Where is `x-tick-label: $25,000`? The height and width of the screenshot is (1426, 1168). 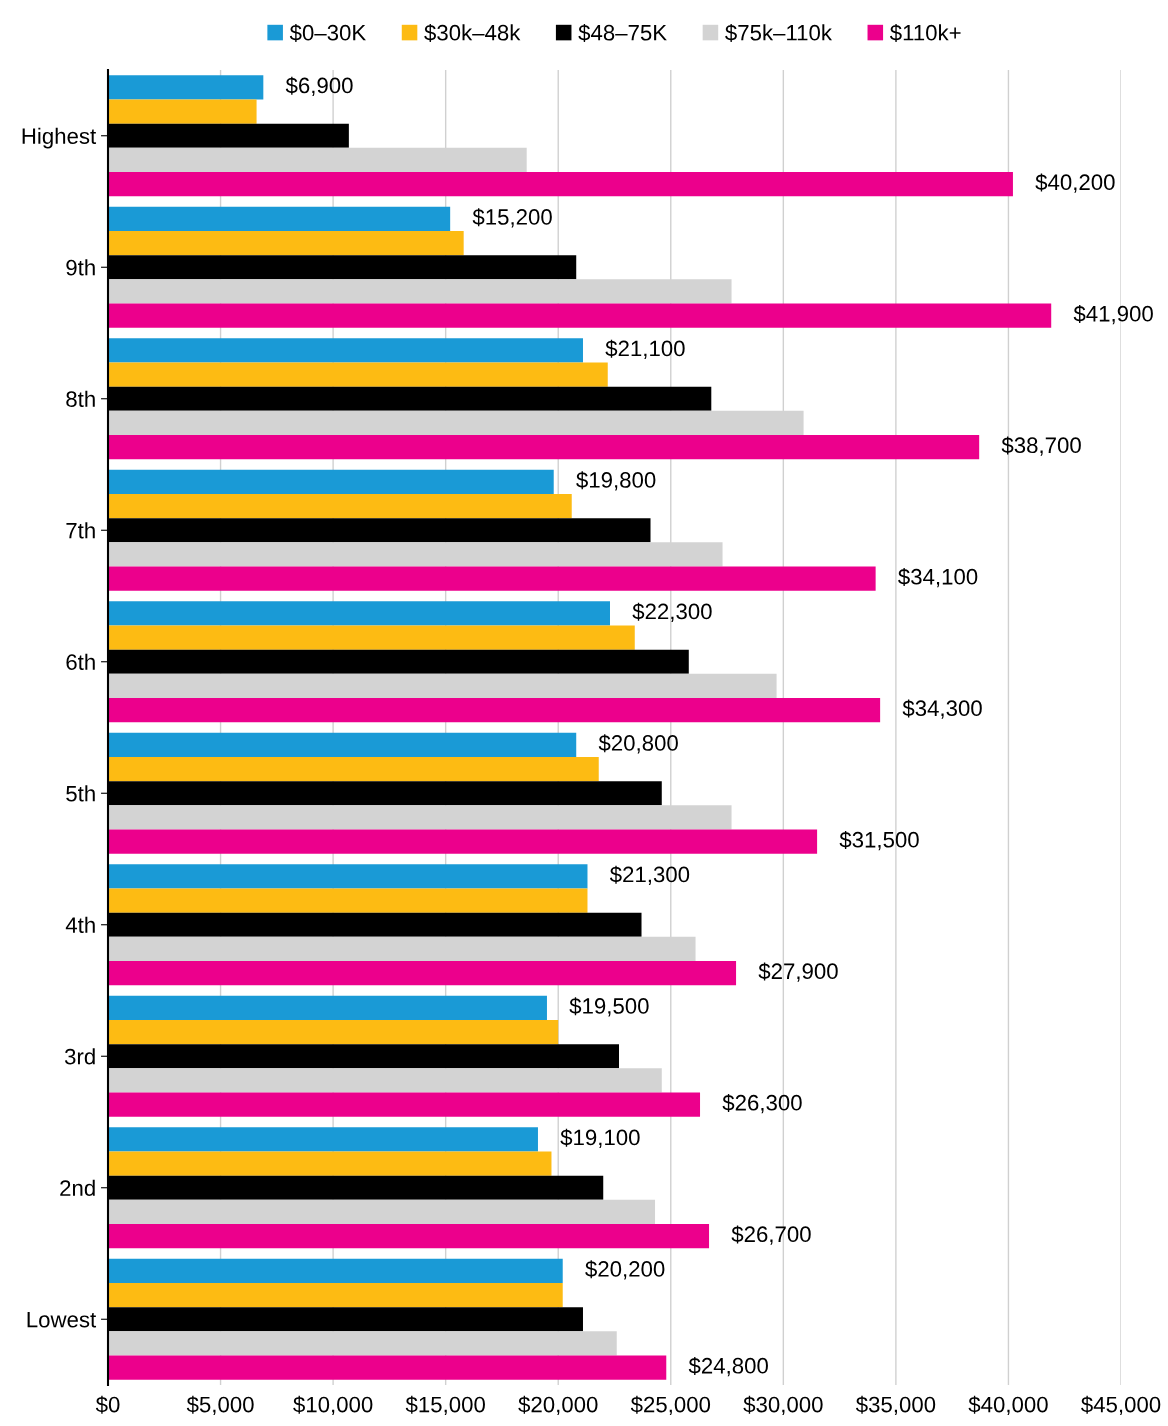 x-tick-label: $25,000 is located at coordinates (670, 1405).